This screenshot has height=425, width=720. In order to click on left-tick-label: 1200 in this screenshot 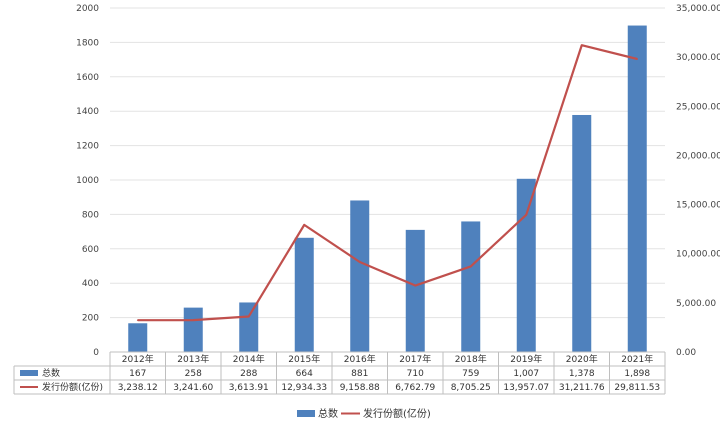, I will do `click(87, 147)`.